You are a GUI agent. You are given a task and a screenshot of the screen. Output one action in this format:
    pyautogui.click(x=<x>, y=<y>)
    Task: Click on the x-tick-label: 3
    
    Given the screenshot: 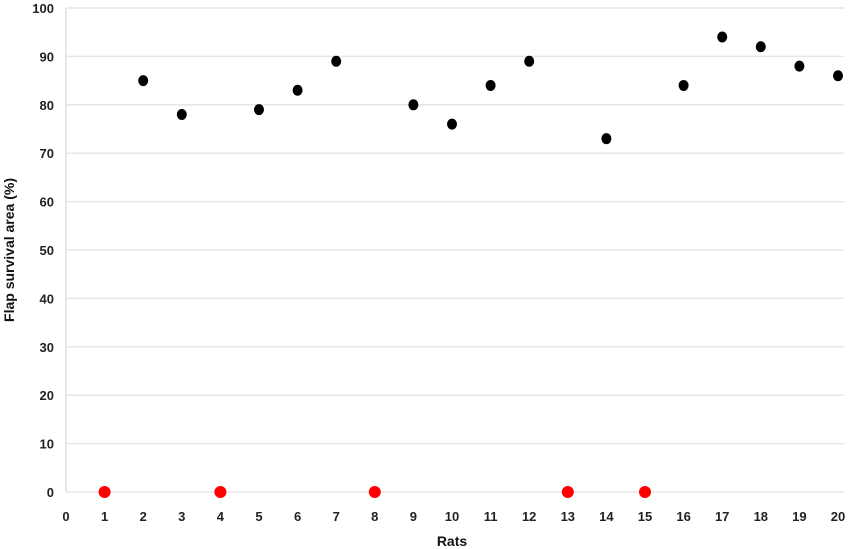 What is the action you would take?
    pyautogui.click(x=181, y=516)
    